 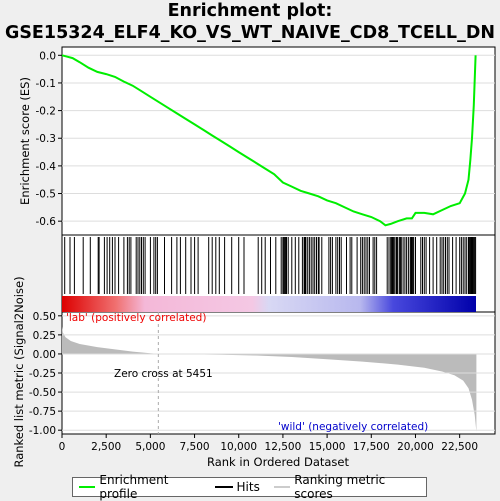 What do you see at coordinates (106, 447) in the screenshot?
I see `xtick-label: 2,500` at bounding box center [106, 447].